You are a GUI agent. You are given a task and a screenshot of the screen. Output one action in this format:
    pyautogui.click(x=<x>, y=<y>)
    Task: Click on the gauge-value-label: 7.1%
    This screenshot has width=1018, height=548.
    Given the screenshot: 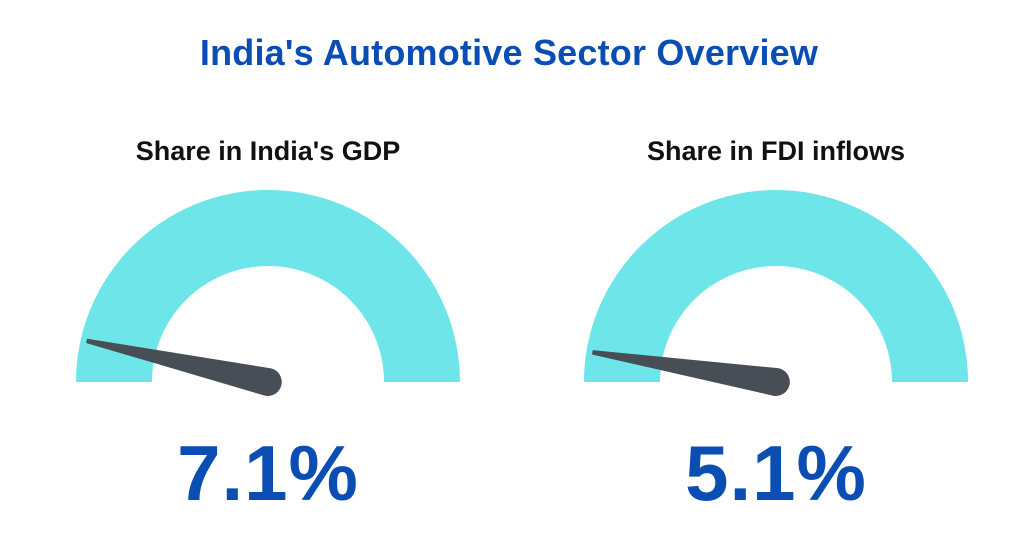 What is the action you would take?
    pyautogui.click(x=268, y=473)
    